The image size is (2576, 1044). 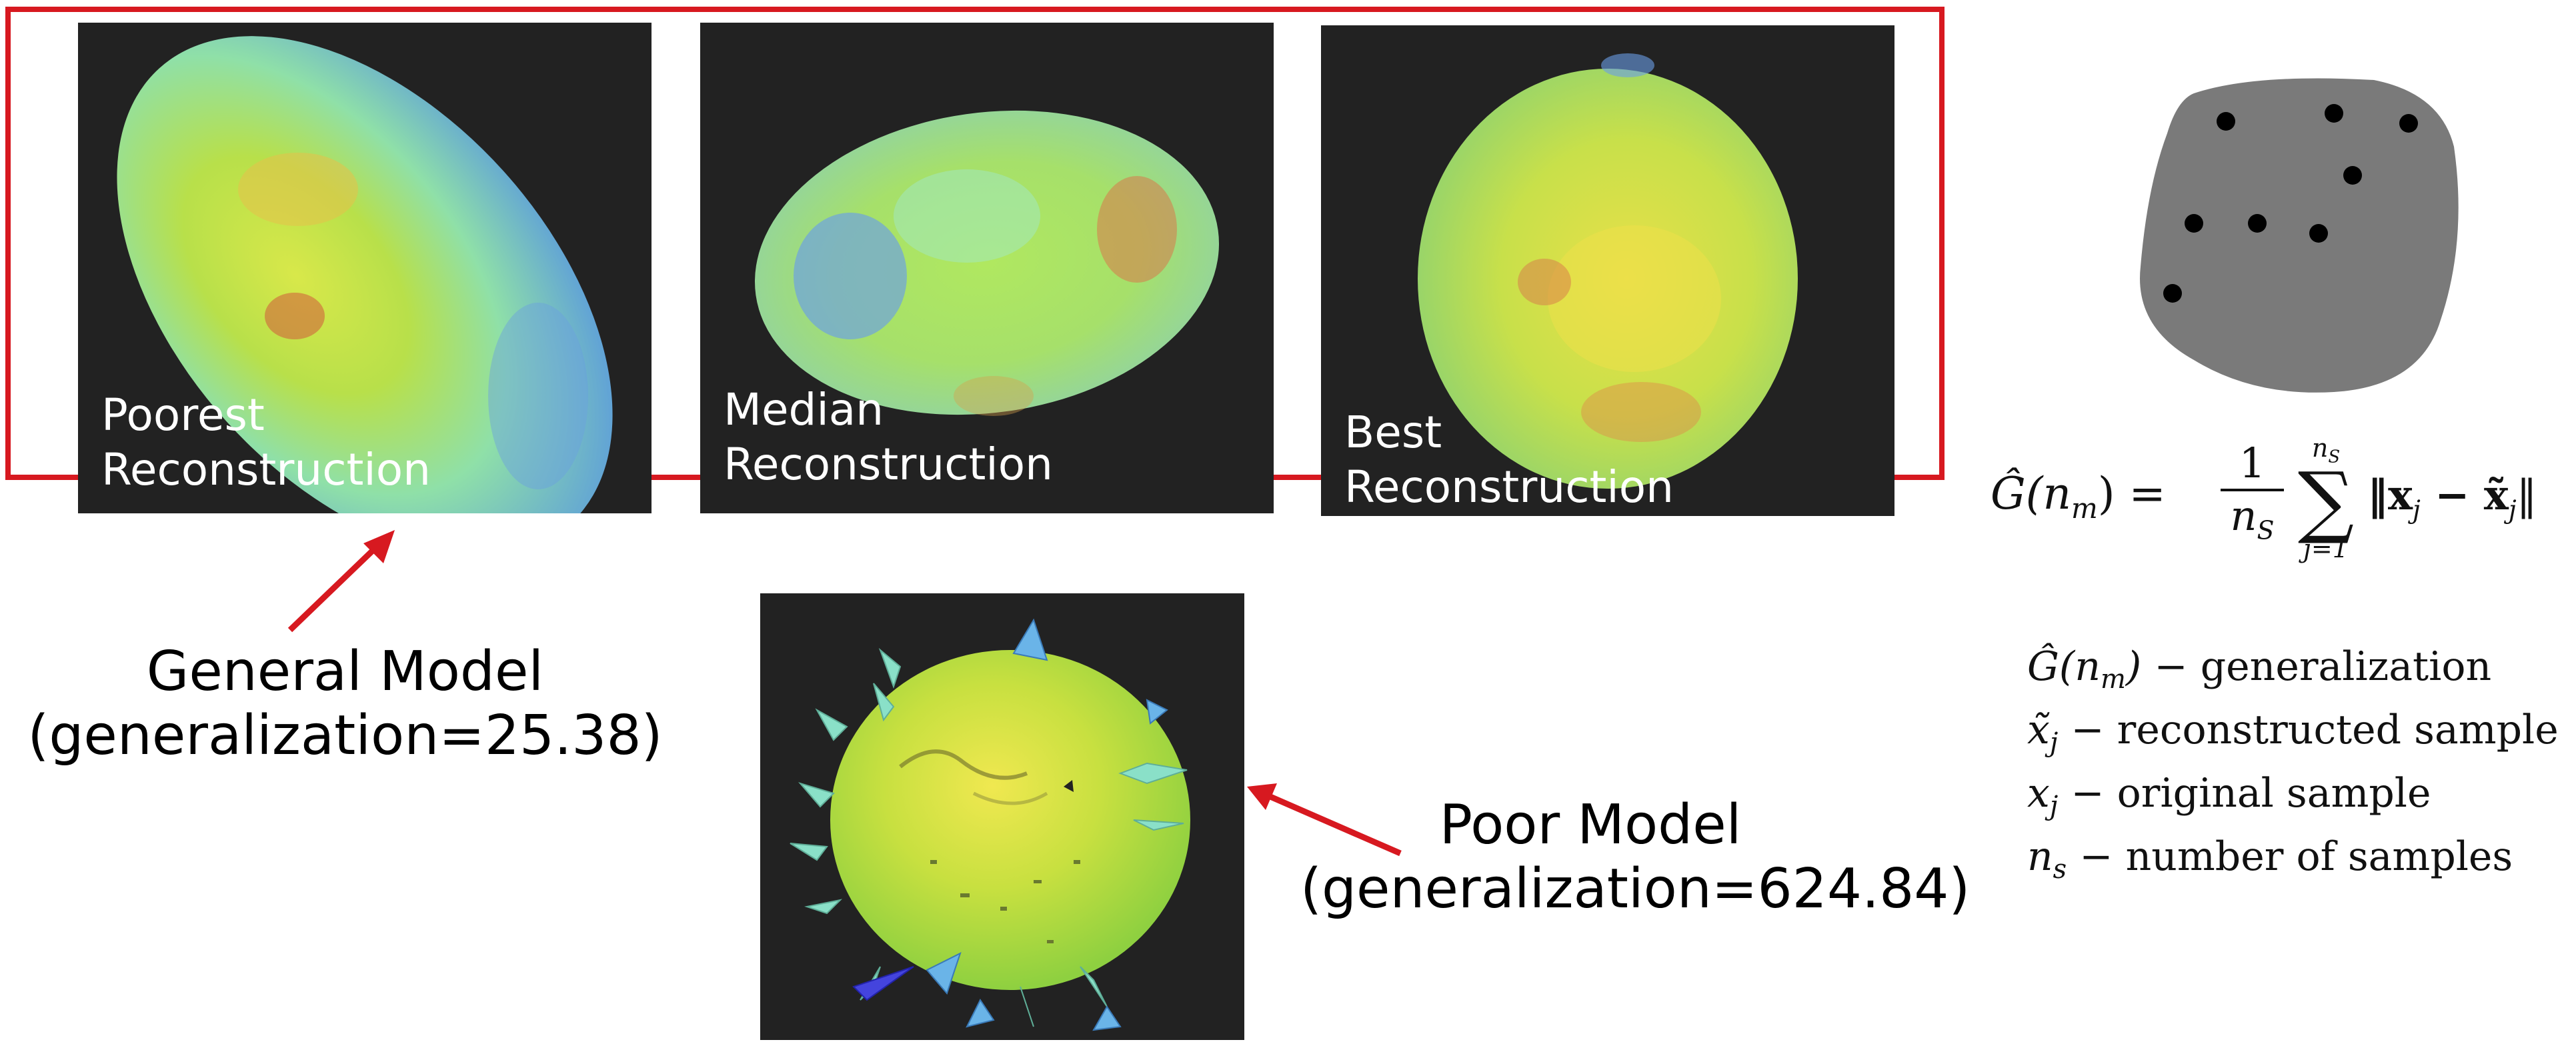 What do you see at coordinates (2293, 732) in the screenshot?
I see `legend-row-reconstructed: x̃j − reconstructed sample` at bounding box center [2293, 732].